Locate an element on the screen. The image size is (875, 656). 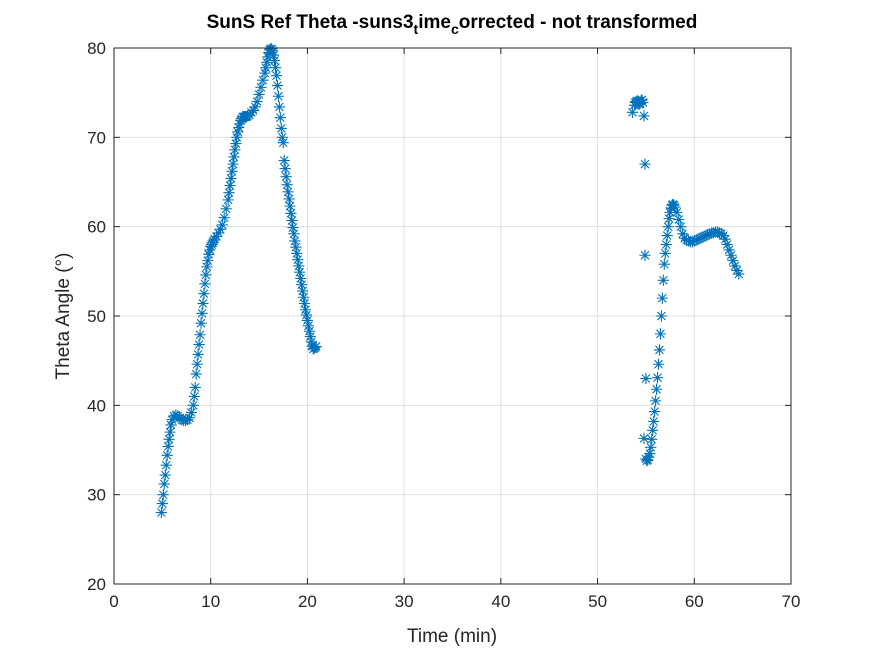
x-tick-label: 0 is located at coordinates (113, 601).